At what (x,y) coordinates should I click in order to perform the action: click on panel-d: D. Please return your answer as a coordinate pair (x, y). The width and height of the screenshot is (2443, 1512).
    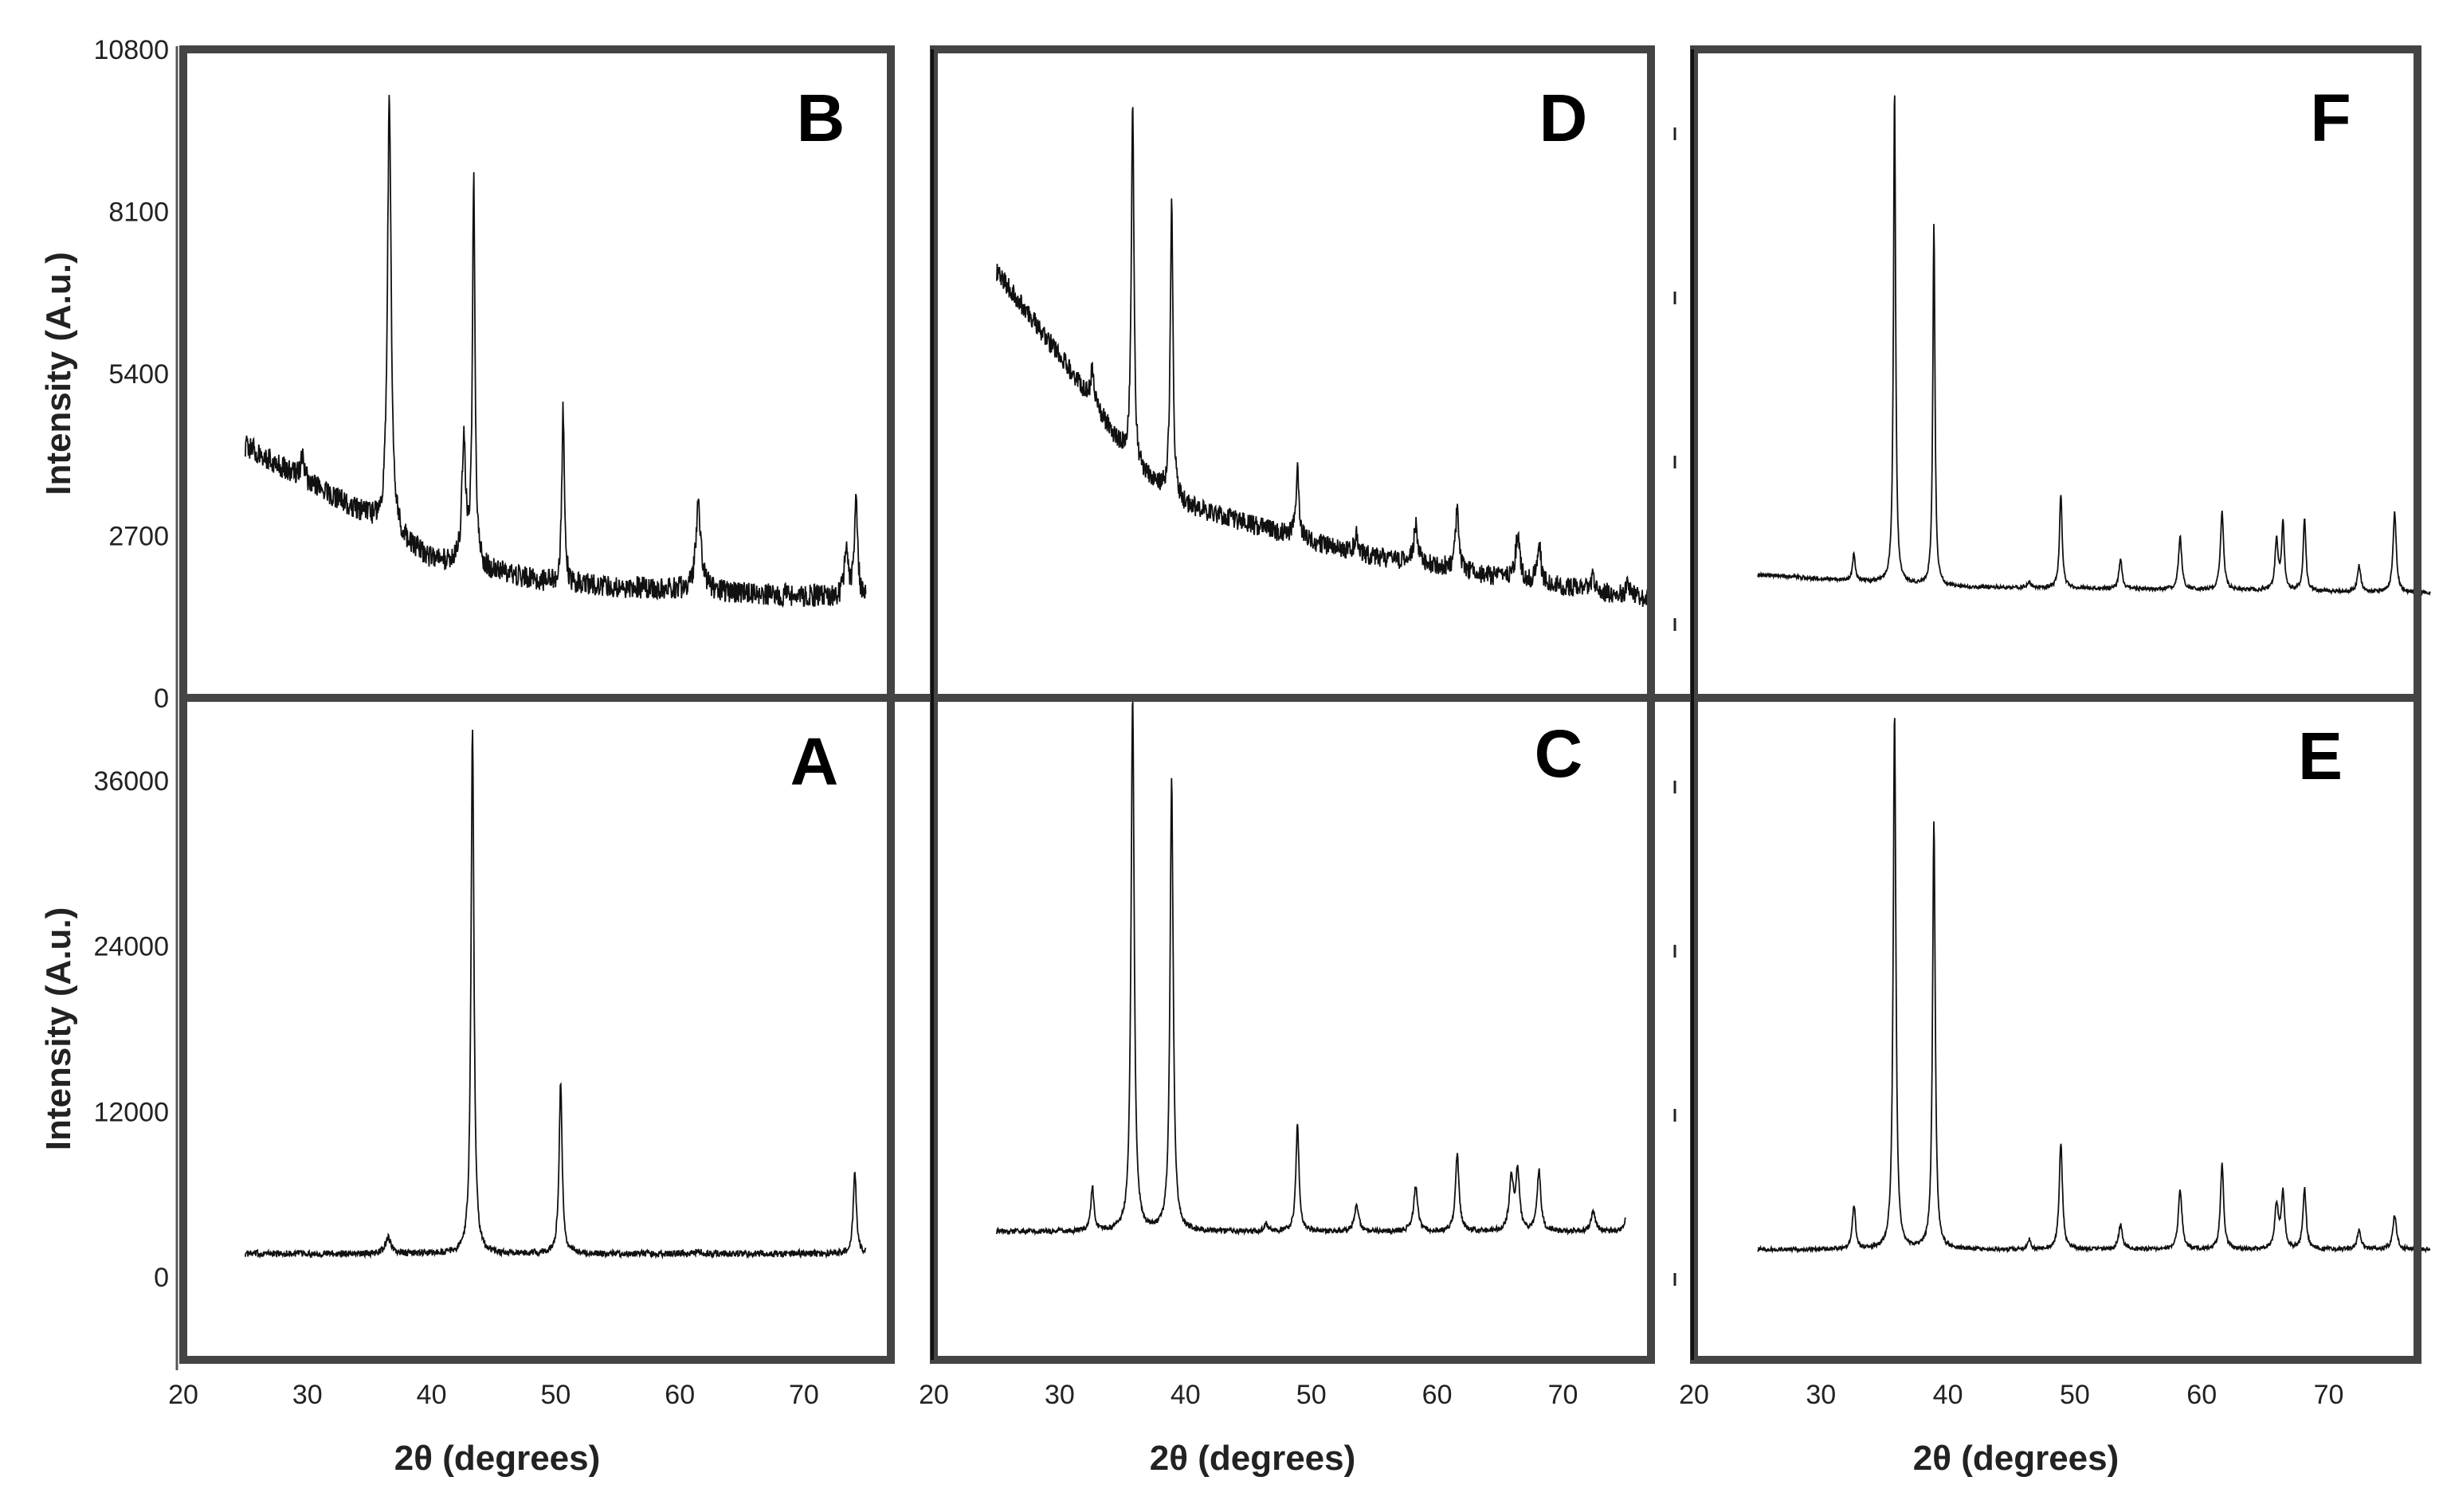
    Looking at the image, I should click on (1324, 344).